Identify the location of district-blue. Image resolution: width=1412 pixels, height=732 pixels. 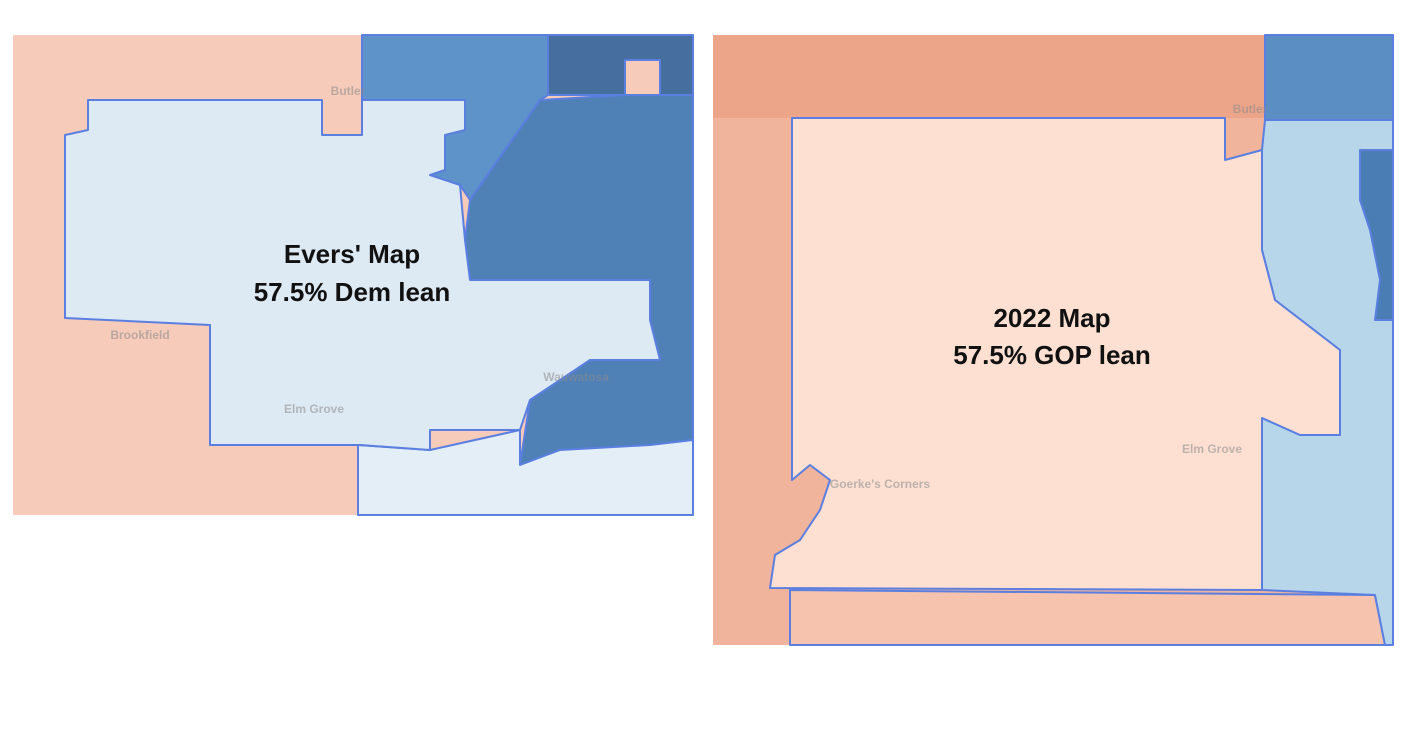
(1329, 77).